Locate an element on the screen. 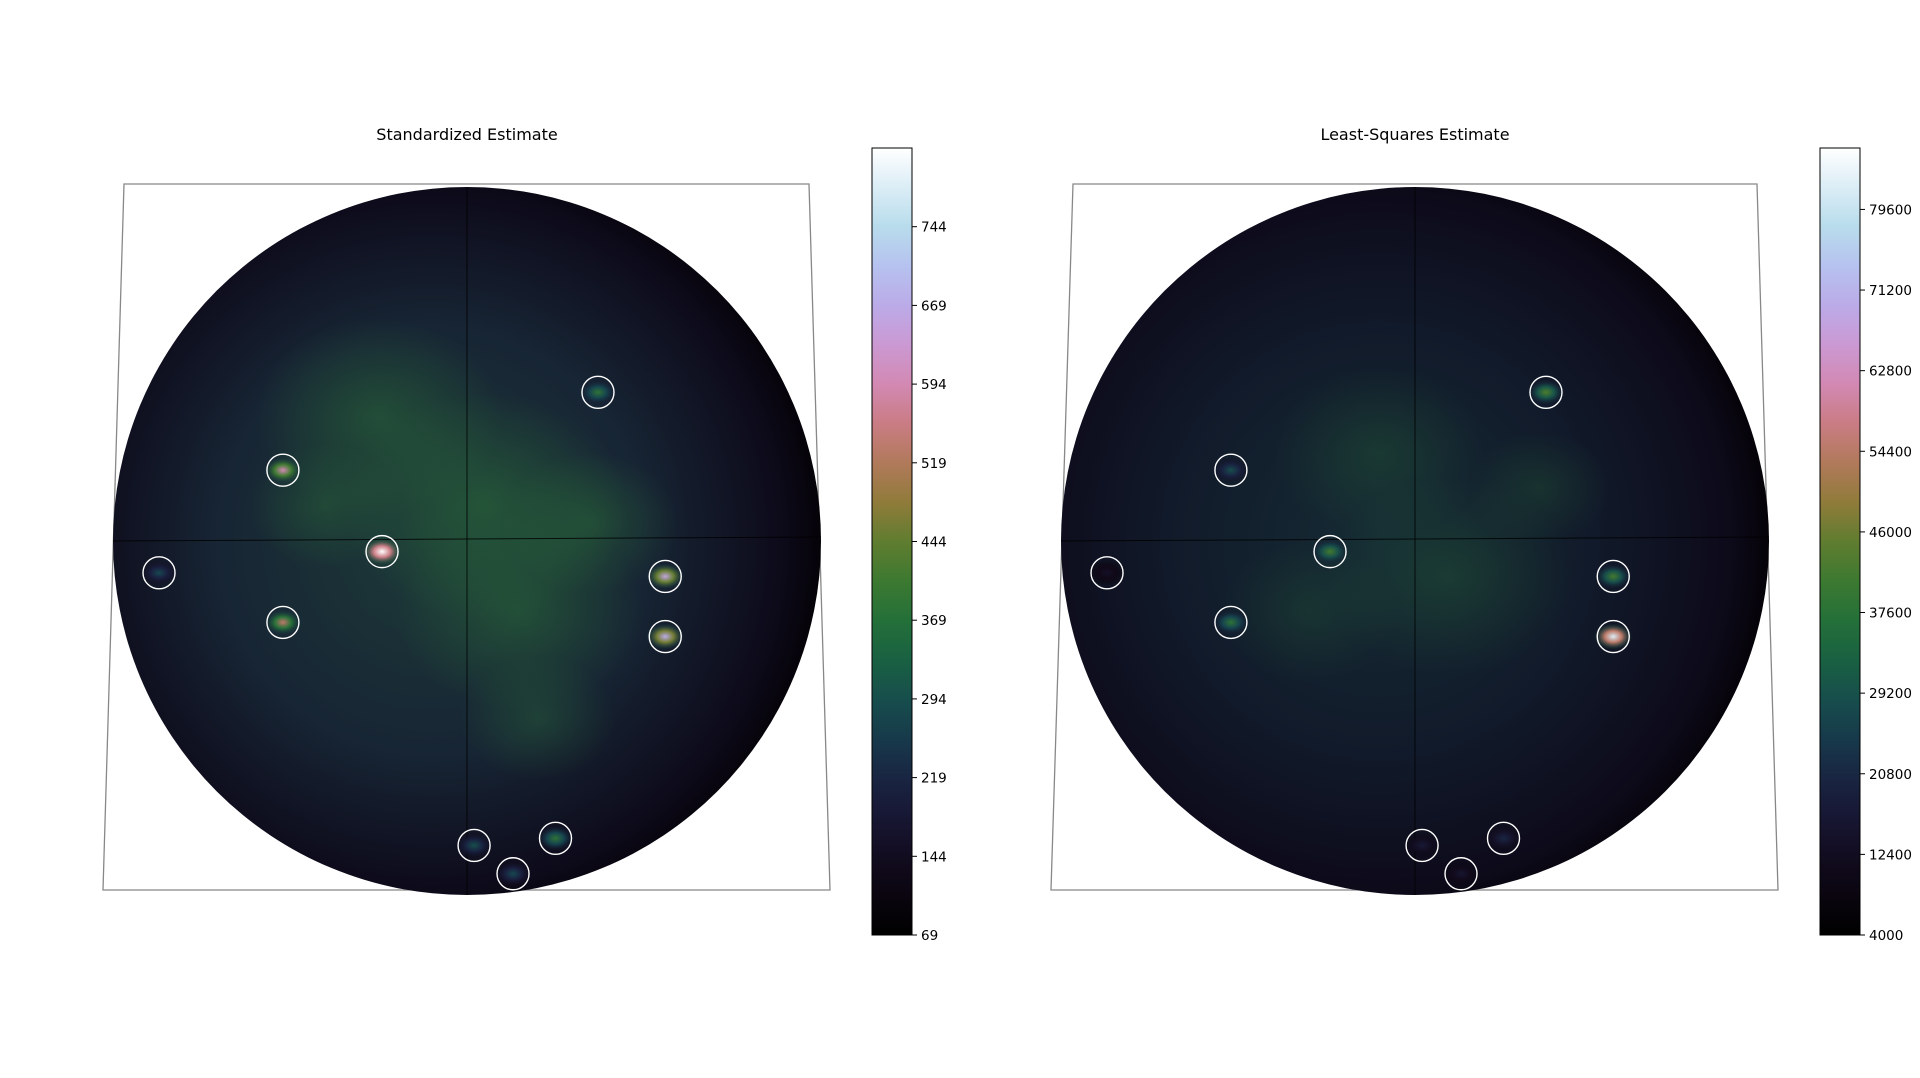 The image size is (1920, 1078). colorbar-tick-label: 79600 is located at coordinates (1890, 210).